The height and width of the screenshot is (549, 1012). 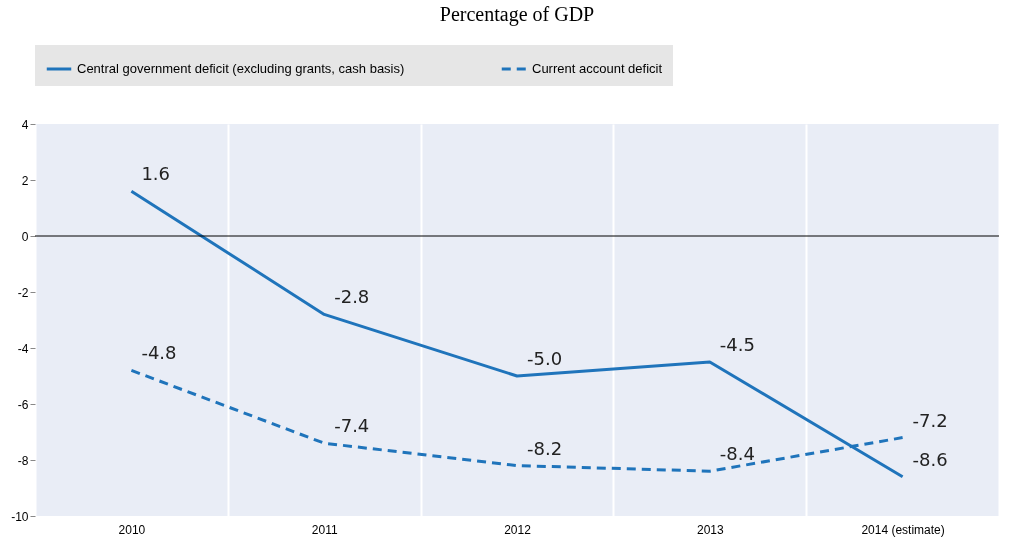 I want to click on y-tick-label: 2, so click(x=25, y=180).